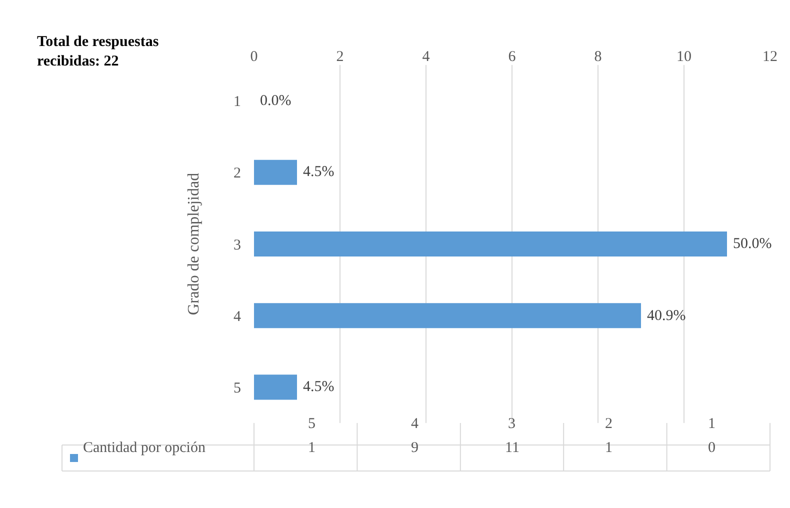 The image size is (790, 508). What do you see at coordinates (666, 316) in the screenshot?
I see `annotation: 40.9%` at bounding box center [666, 316].